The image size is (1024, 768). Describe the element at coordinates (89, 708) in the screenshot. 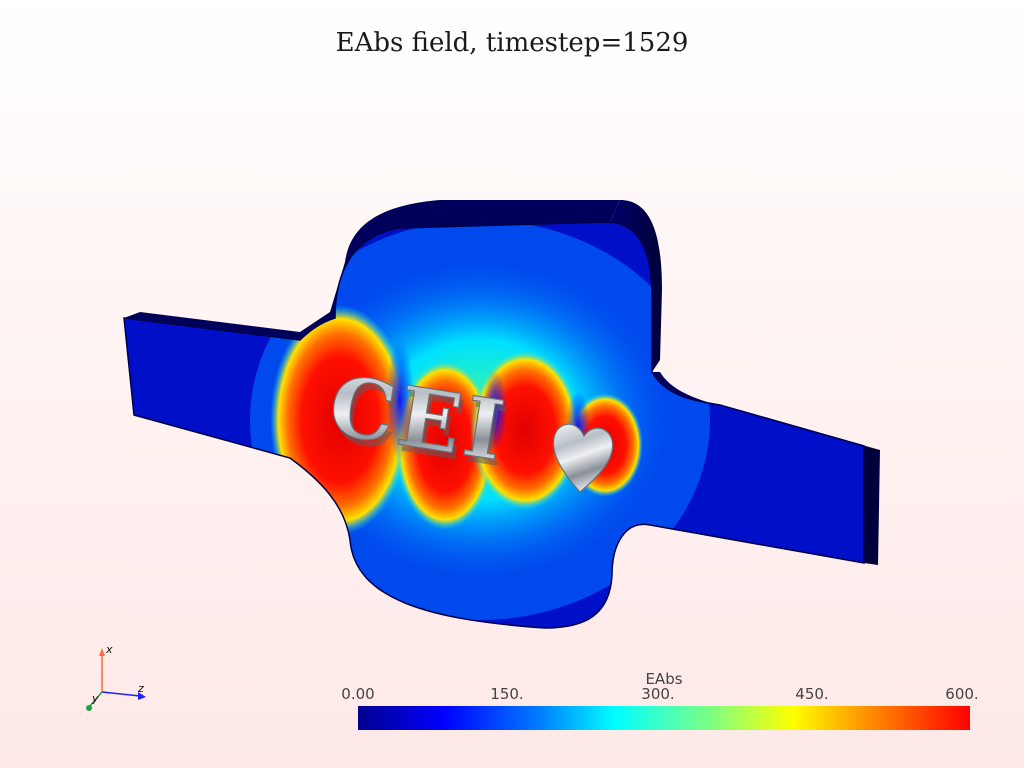

I see `y-axis-marker` at that location.